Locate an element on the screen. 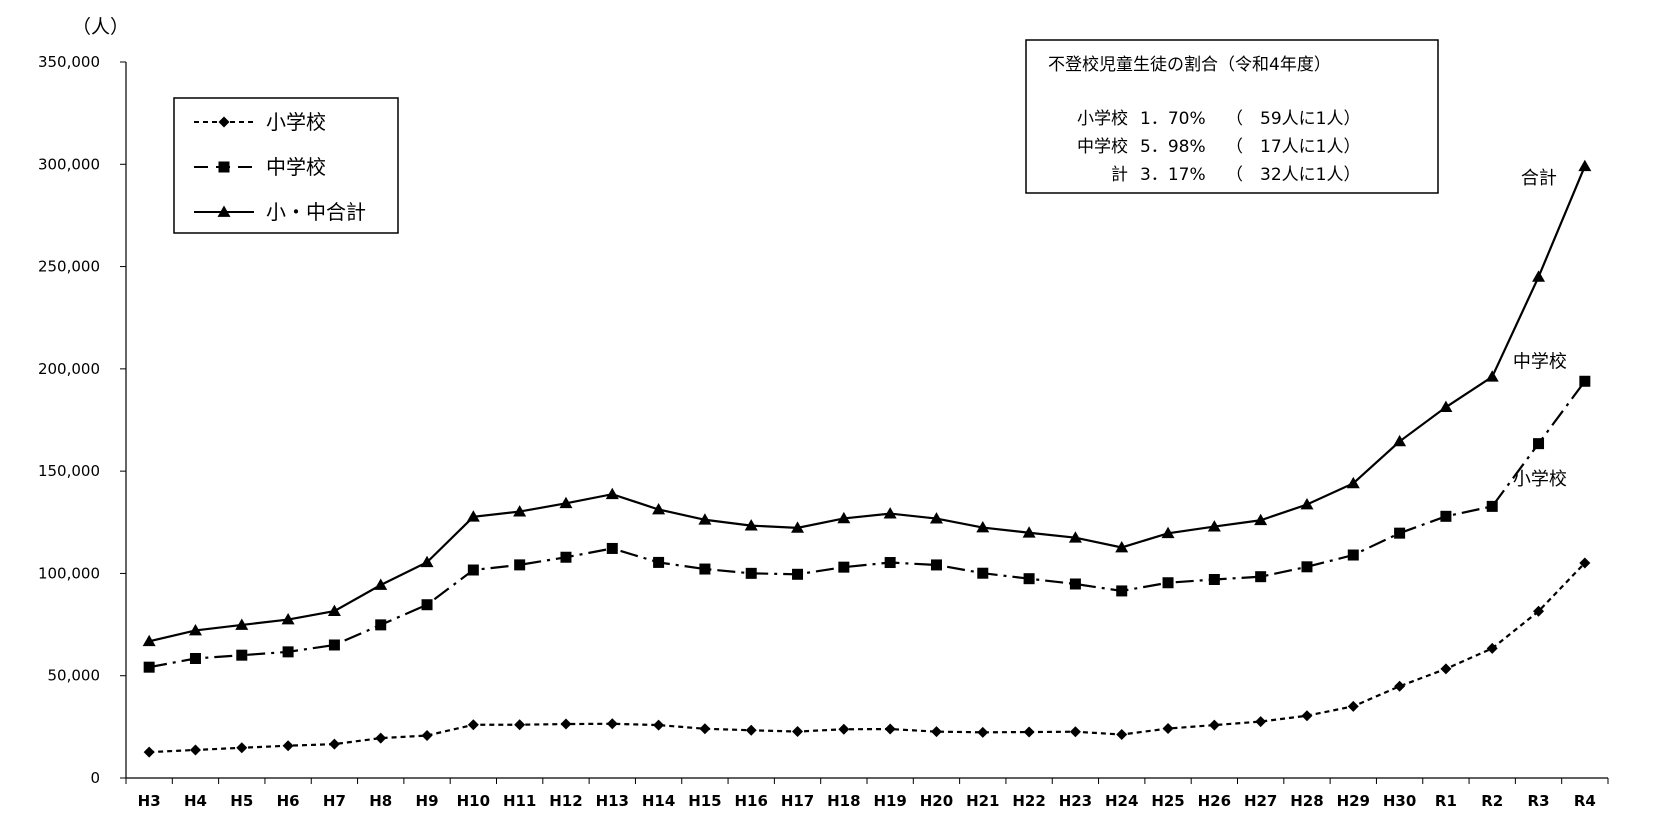 This screenshot has height=840, width=1660. y-tick-label: 0 is located at coordinates (95, 778).